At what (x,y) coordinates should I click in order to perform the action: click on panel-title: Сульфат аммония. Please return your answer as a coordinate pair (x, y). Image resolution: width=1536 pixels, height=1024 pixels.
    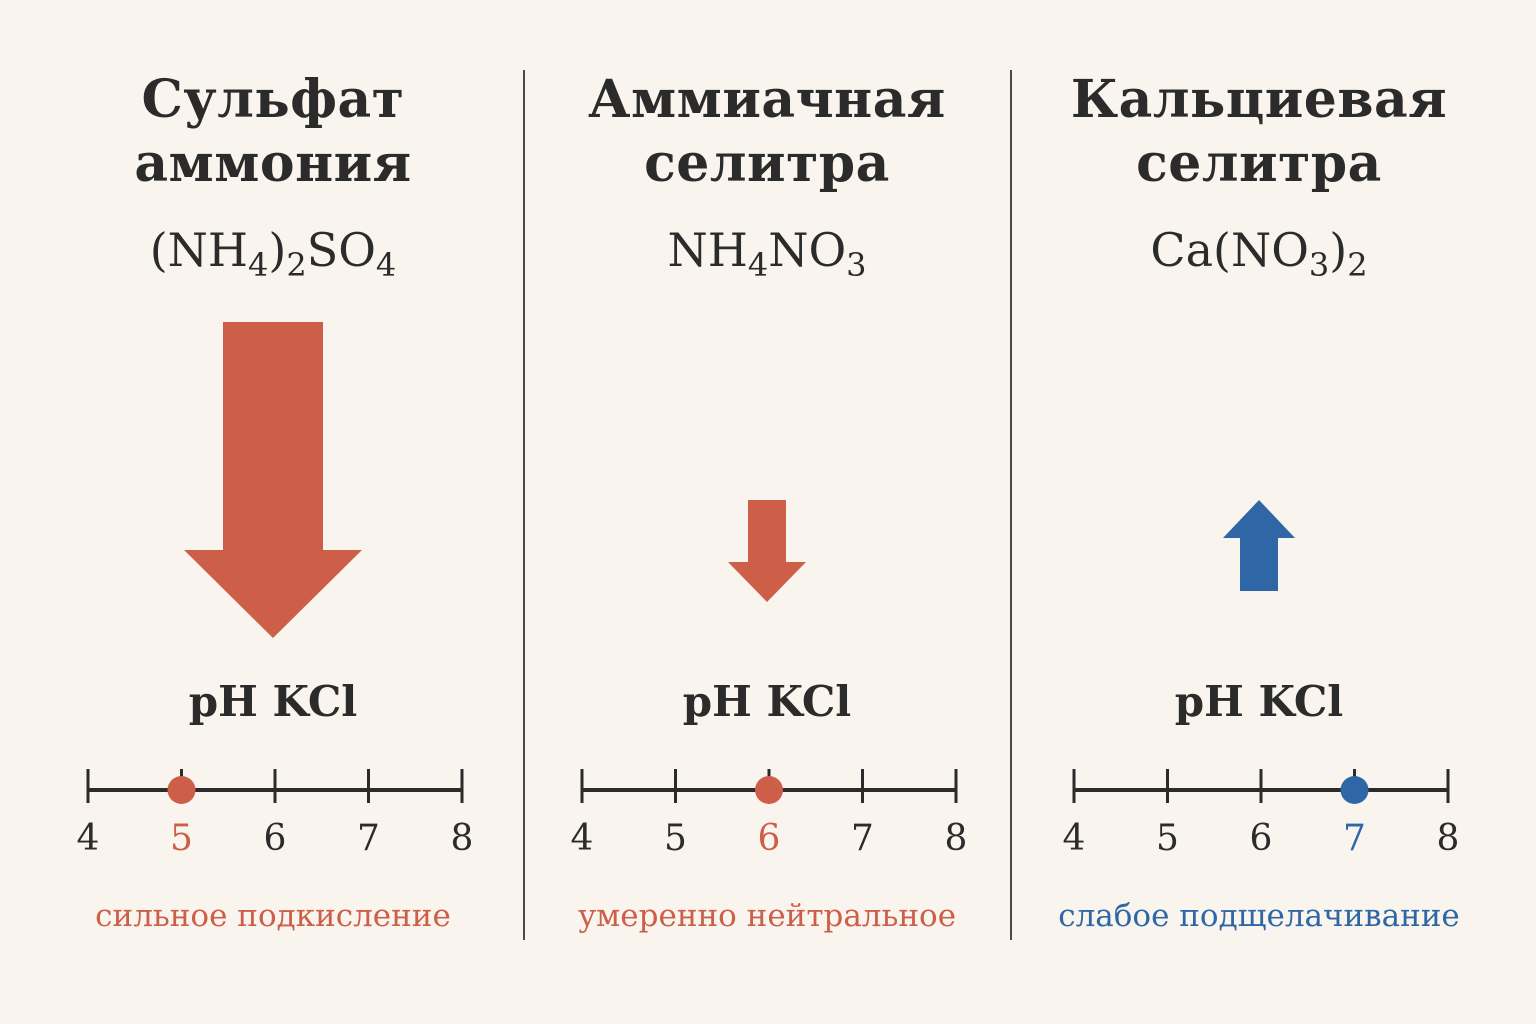
    Looking at the image, I should click on (273, 132).